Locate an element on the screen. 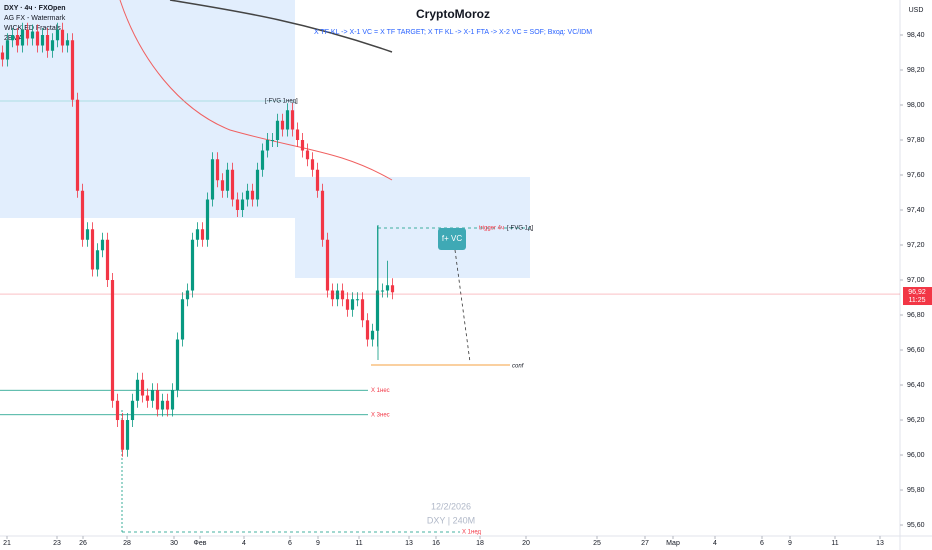  y-tick-label: 98,20 is located at coordinates (916, 70).